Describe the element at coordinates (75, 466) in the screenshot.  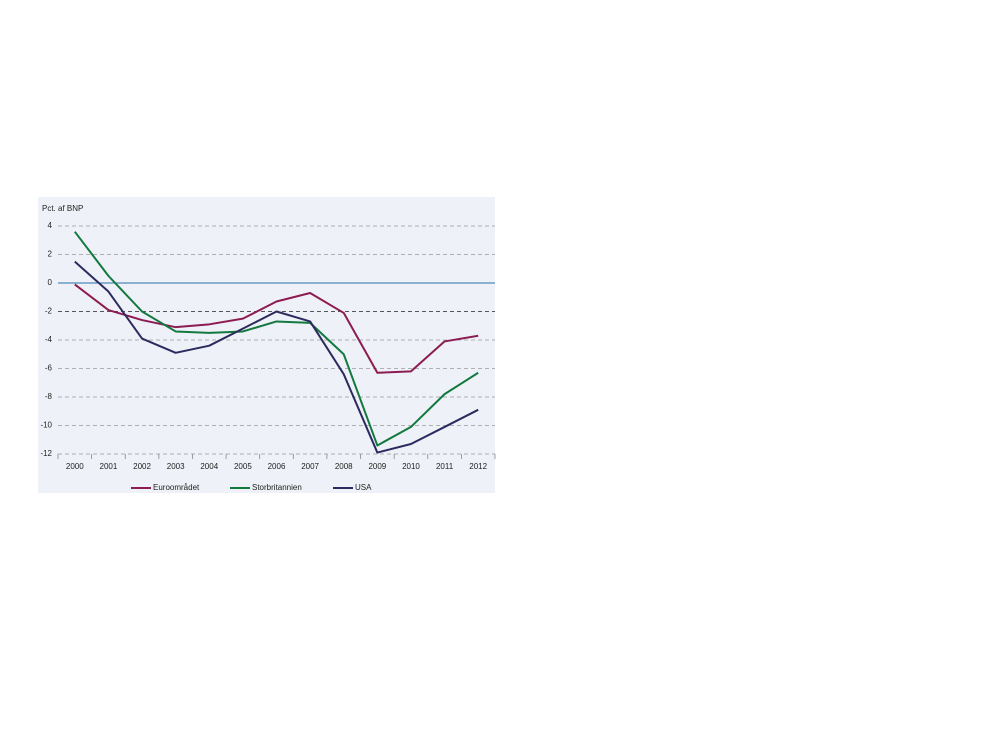
I see `x-tick-label: 2000` at that location.